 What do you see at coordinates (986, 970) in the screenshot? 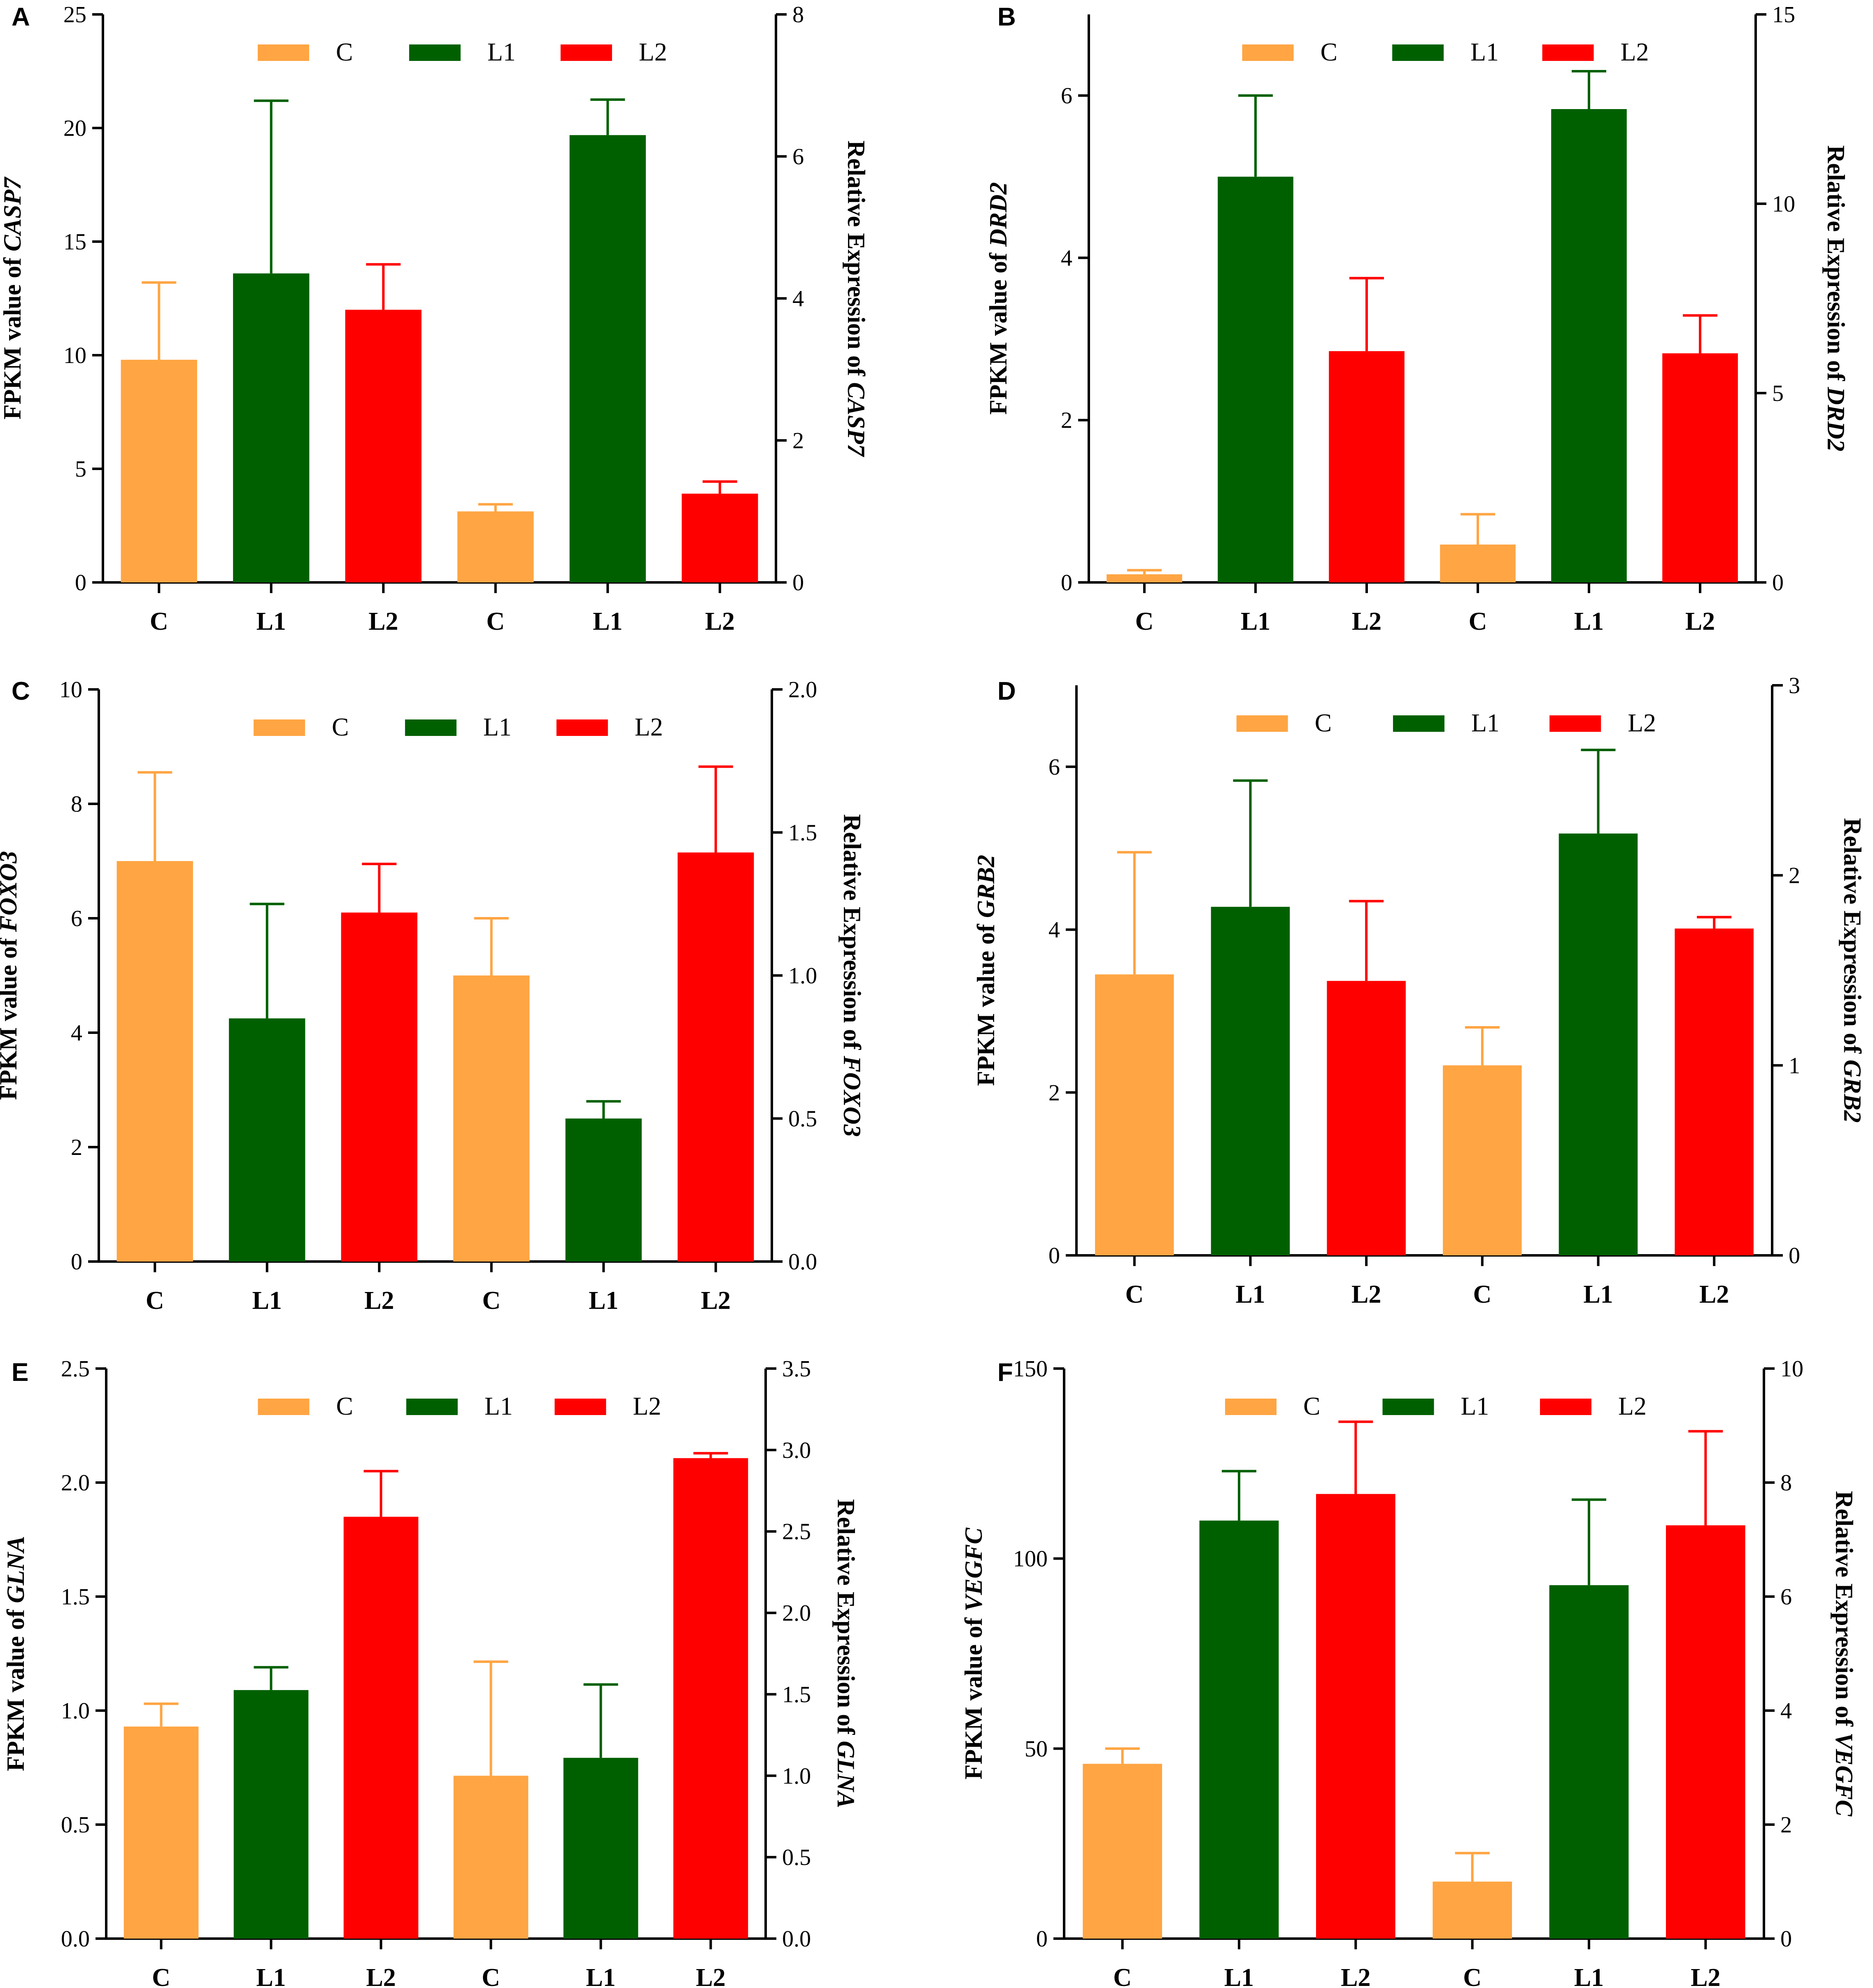
I see `left-axis-title: FPKM value of GRB2` at bounding box center [986, 970].